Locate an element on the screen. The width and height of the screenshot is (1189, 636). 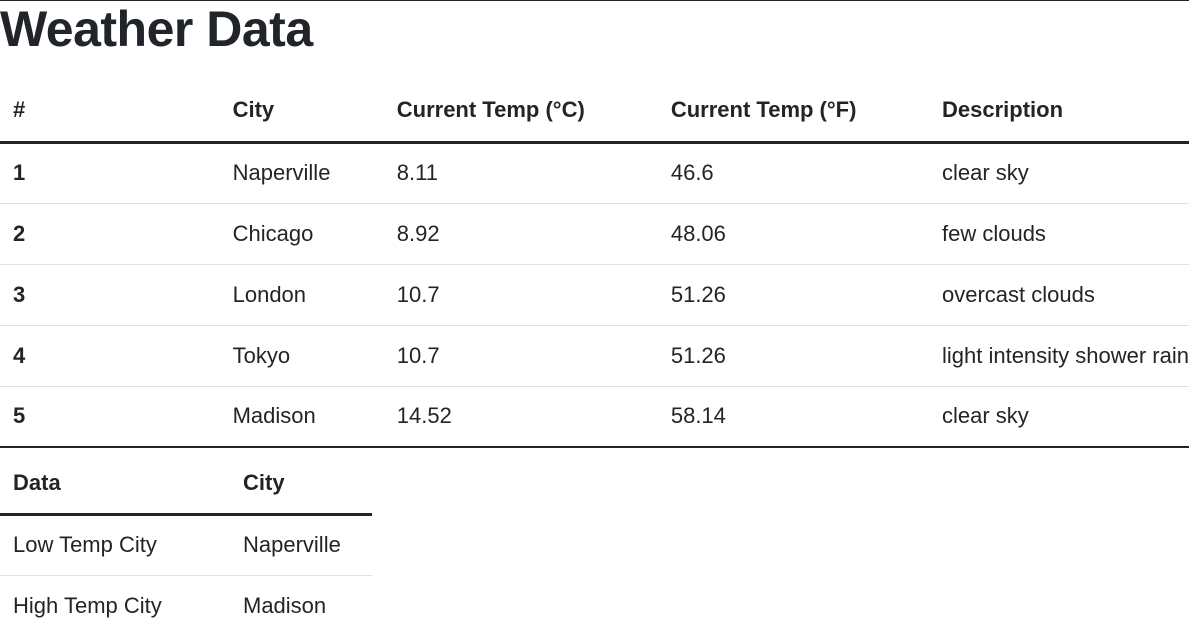
header-city: City is located at coordinates (301, 112).